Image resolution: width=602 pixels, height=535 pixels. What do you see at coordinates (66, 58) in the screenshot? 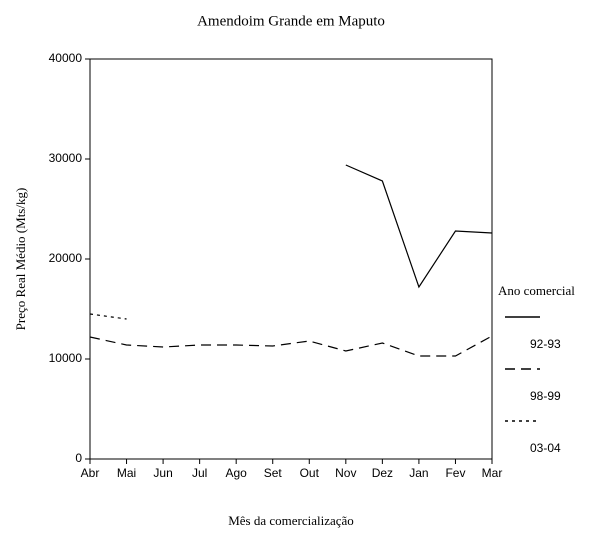
I see `y-tick-label: 40000` at bounding box center [66, 58].